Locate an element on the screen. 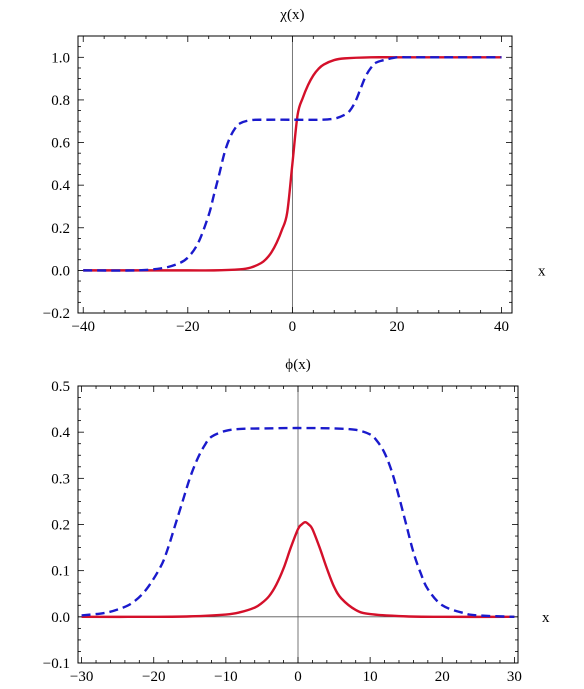 Image resolution: width=584 pixels, height=689 pixels. y-tick-label: −0.2 is located at coordinates (56, 314).